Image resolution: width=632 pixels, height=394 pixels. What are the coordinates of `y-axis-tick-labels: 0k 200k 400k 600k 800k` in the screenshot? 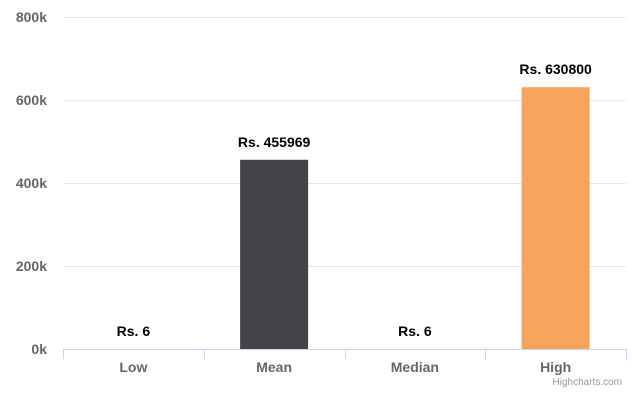 It's located at (31, 183).